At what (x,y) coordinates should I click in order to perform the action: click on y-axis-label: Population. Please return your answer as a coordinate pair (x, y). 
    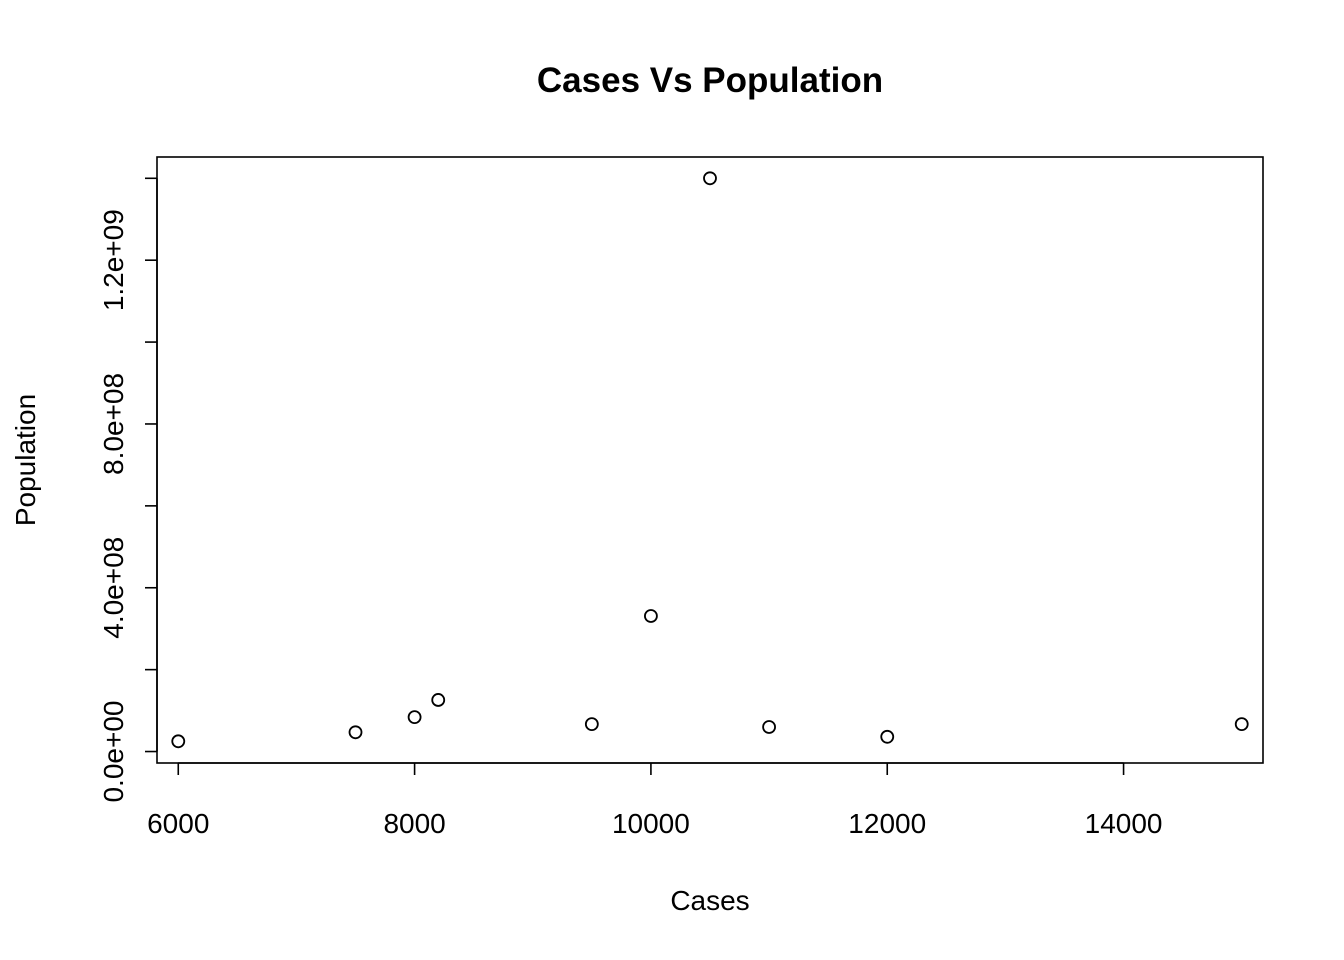
    Looking at the image, I should click on (25, 460).